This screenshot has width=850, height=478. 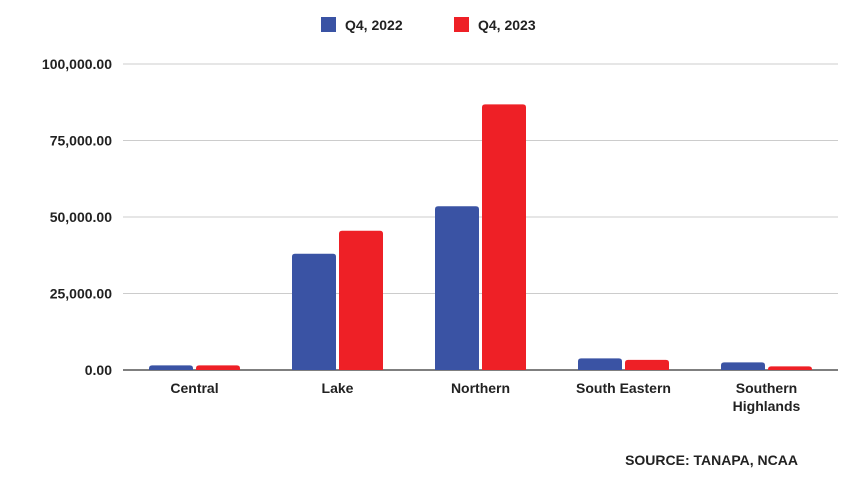 I want to click on bar-q4-2022-south-eastern, so click(x=600, y=364).